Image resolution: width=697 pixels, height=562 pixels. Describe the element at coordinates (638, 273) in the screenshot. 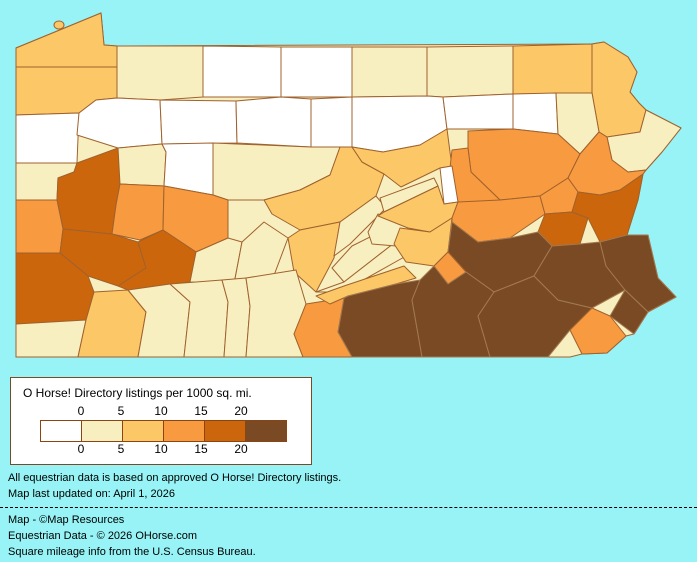

I see `county-bucks` at that location.